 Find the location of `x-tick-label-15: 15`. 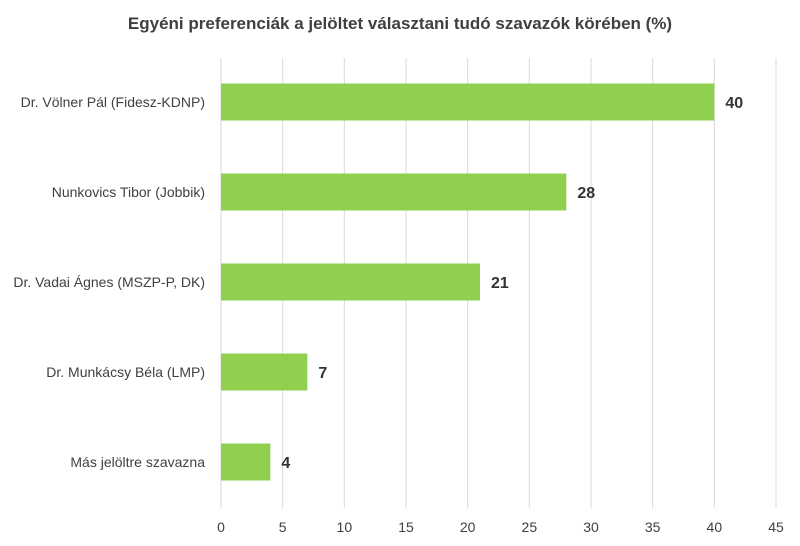

x-tick-label-15: 15 is located at coordinates (406, 527).